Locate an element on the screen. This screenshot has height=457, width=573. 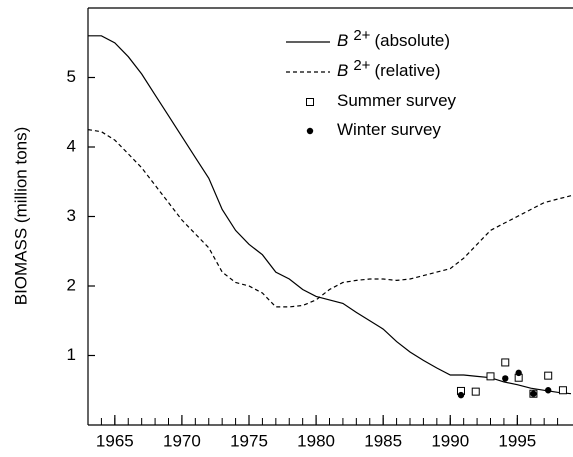
legend-label: B 2+ (relative) is located at coordinates (389, 69).